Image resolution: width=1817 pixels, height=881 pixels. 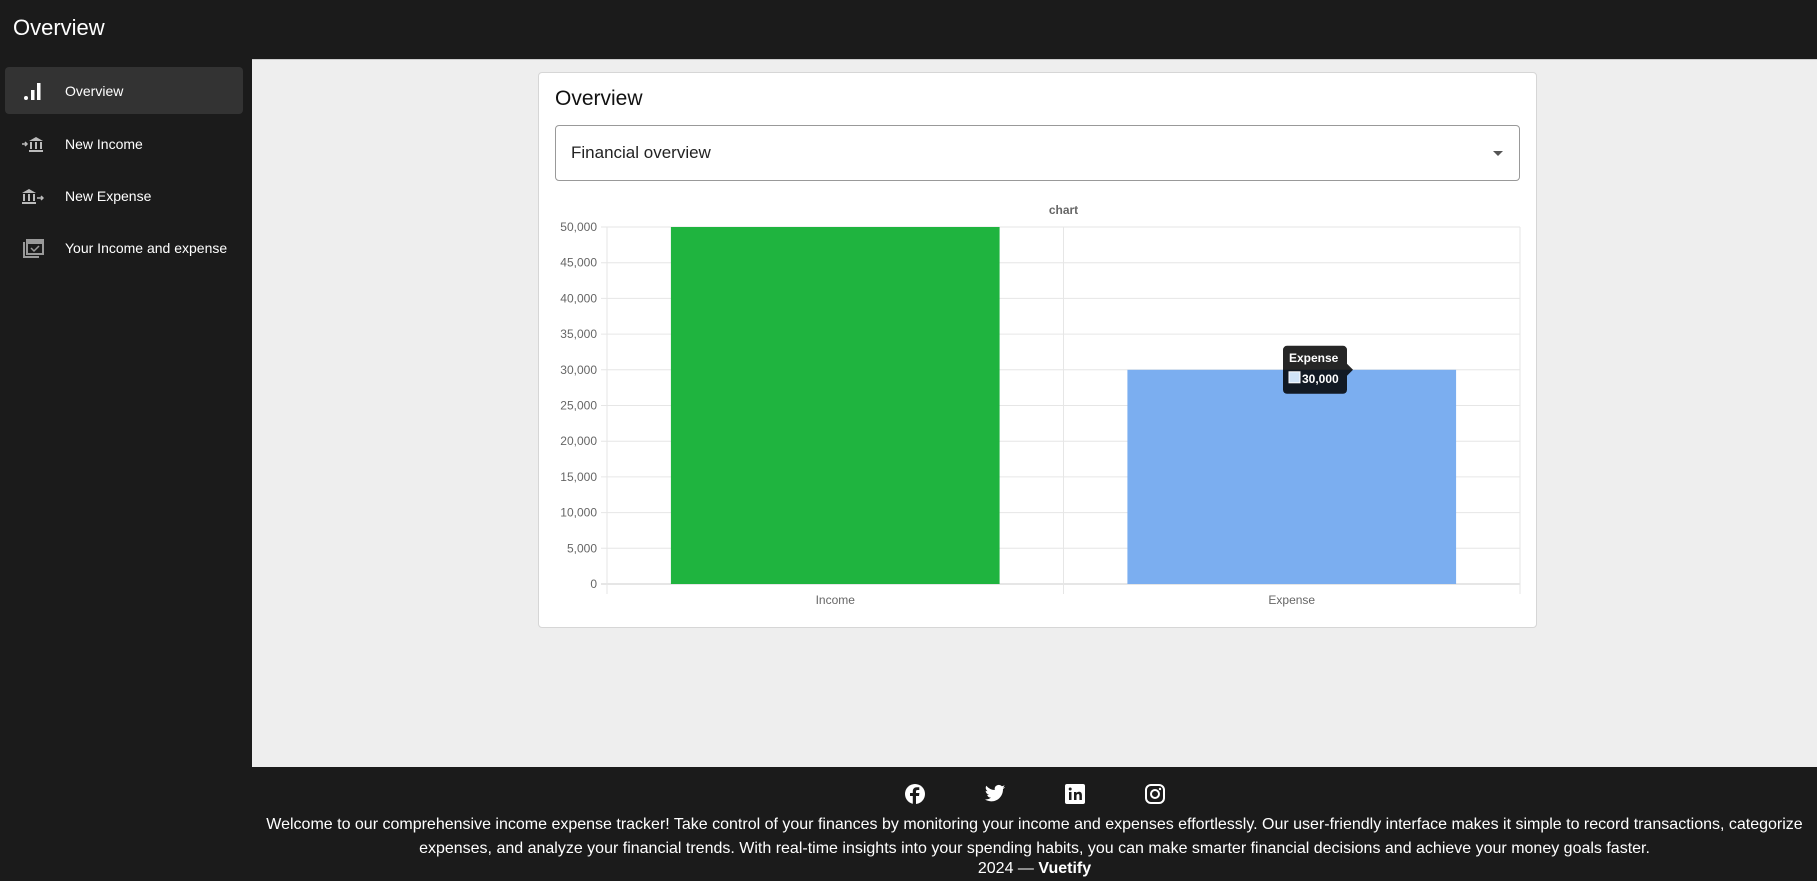 I want to click on app-title: Overview, so click(x=59, y=27).